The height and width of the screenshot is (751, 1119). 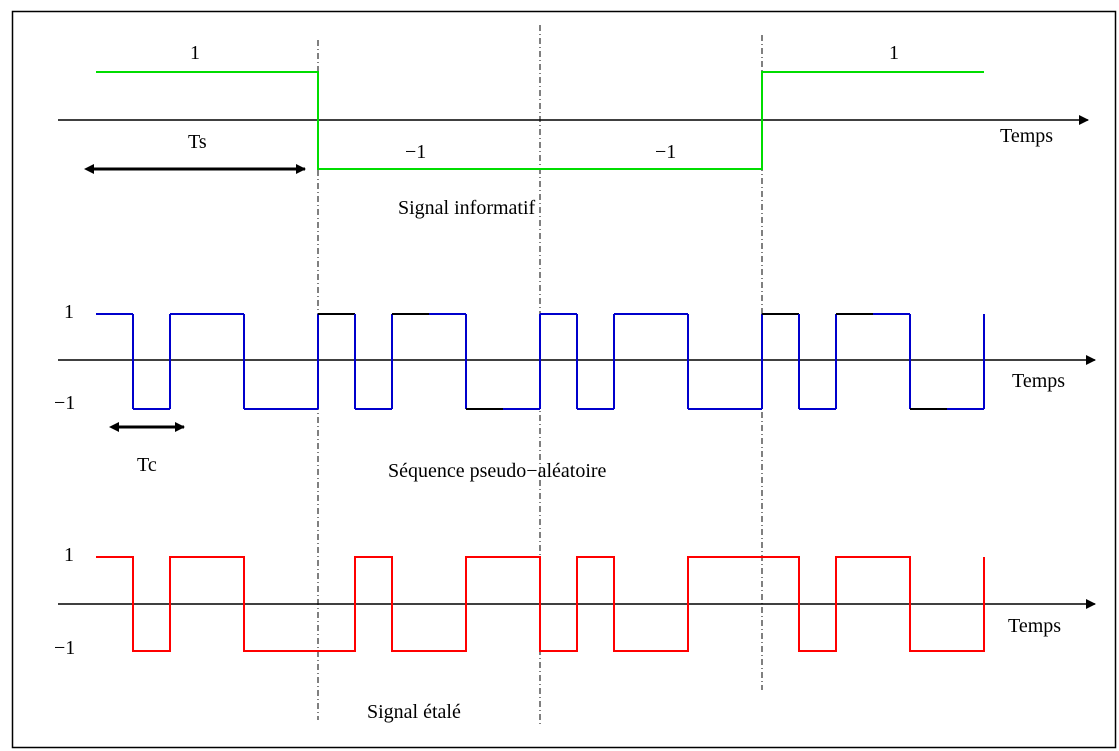 What do you see at coordinates (197, 142) in the screenshot?
I see `ts-label: Ts` at bounding box center [197, 142].